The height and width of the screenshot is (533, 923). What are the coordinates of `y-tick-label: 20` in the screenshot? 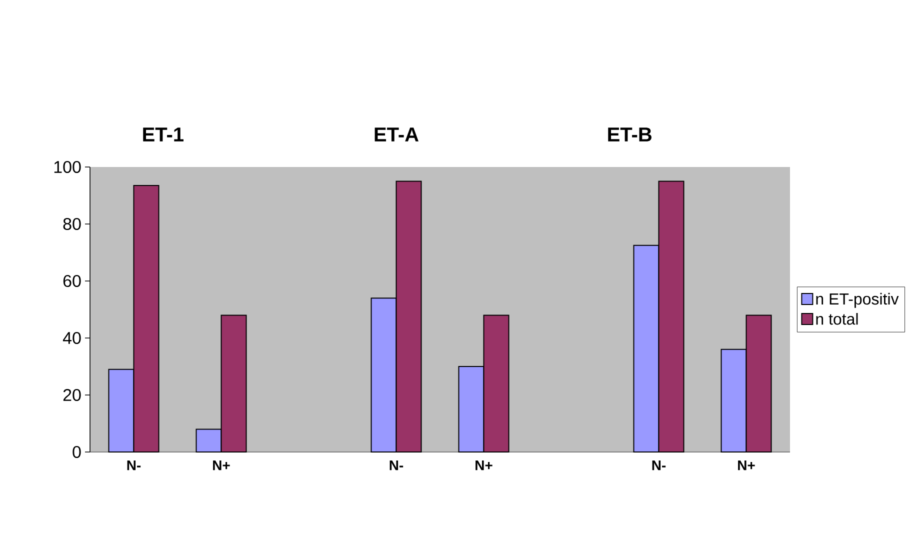 It's located at (72, 395).